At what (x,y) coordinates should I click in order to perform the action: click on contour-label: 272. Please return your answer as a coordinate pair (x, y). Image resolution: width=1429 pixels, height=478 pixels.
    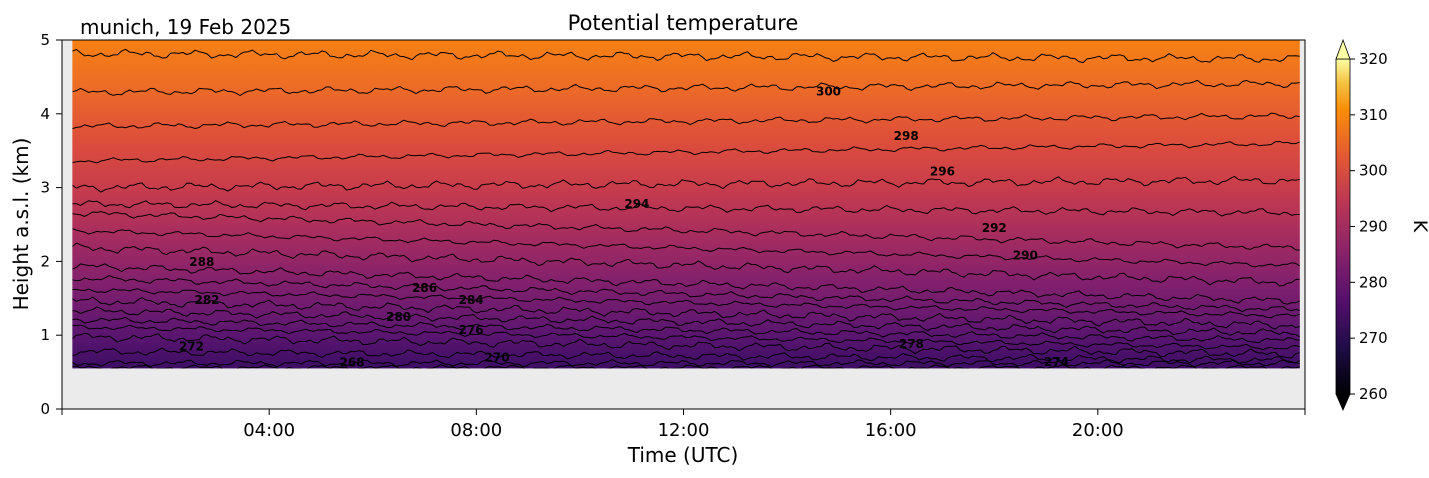
    Looking at the image, I should click on (191, 346).